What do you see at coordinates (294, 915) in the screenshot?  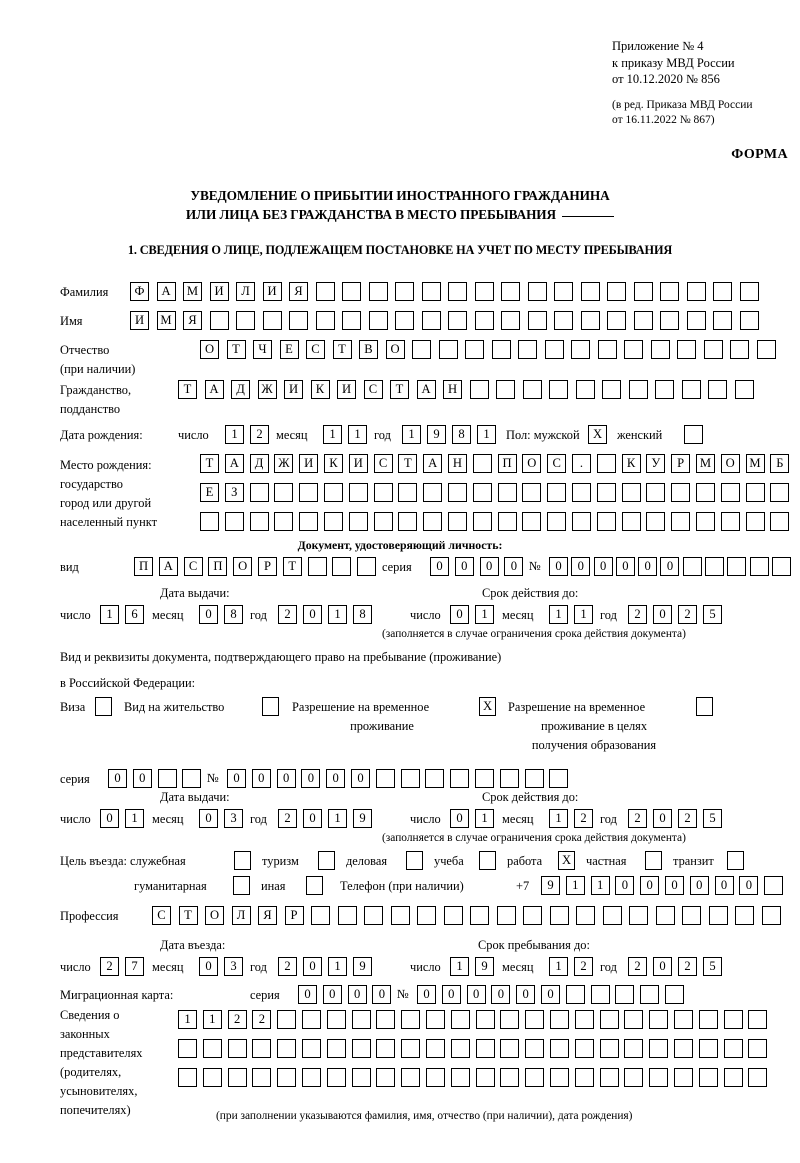 I see `form-cell: Р` at bounding box center [294, 915].